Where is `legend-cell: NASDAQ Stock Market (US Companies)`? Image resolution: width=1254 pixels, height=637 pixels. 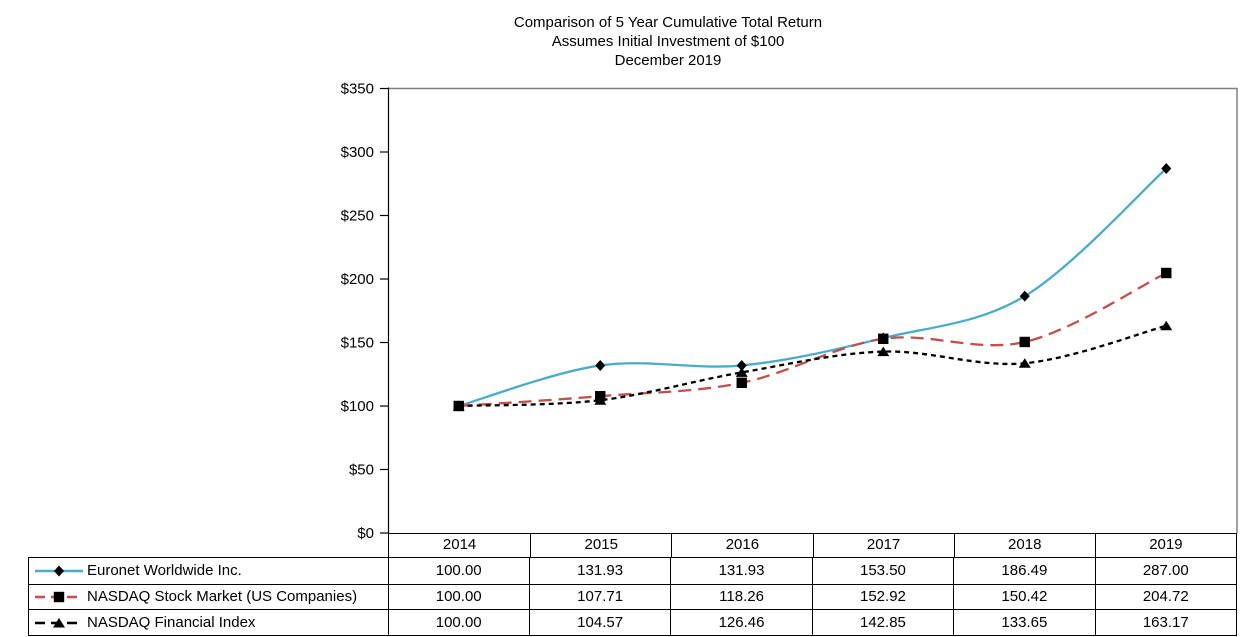
legend-cell: NASDAQ Stock Market (US Companies) is located at coordinates (208, 596).